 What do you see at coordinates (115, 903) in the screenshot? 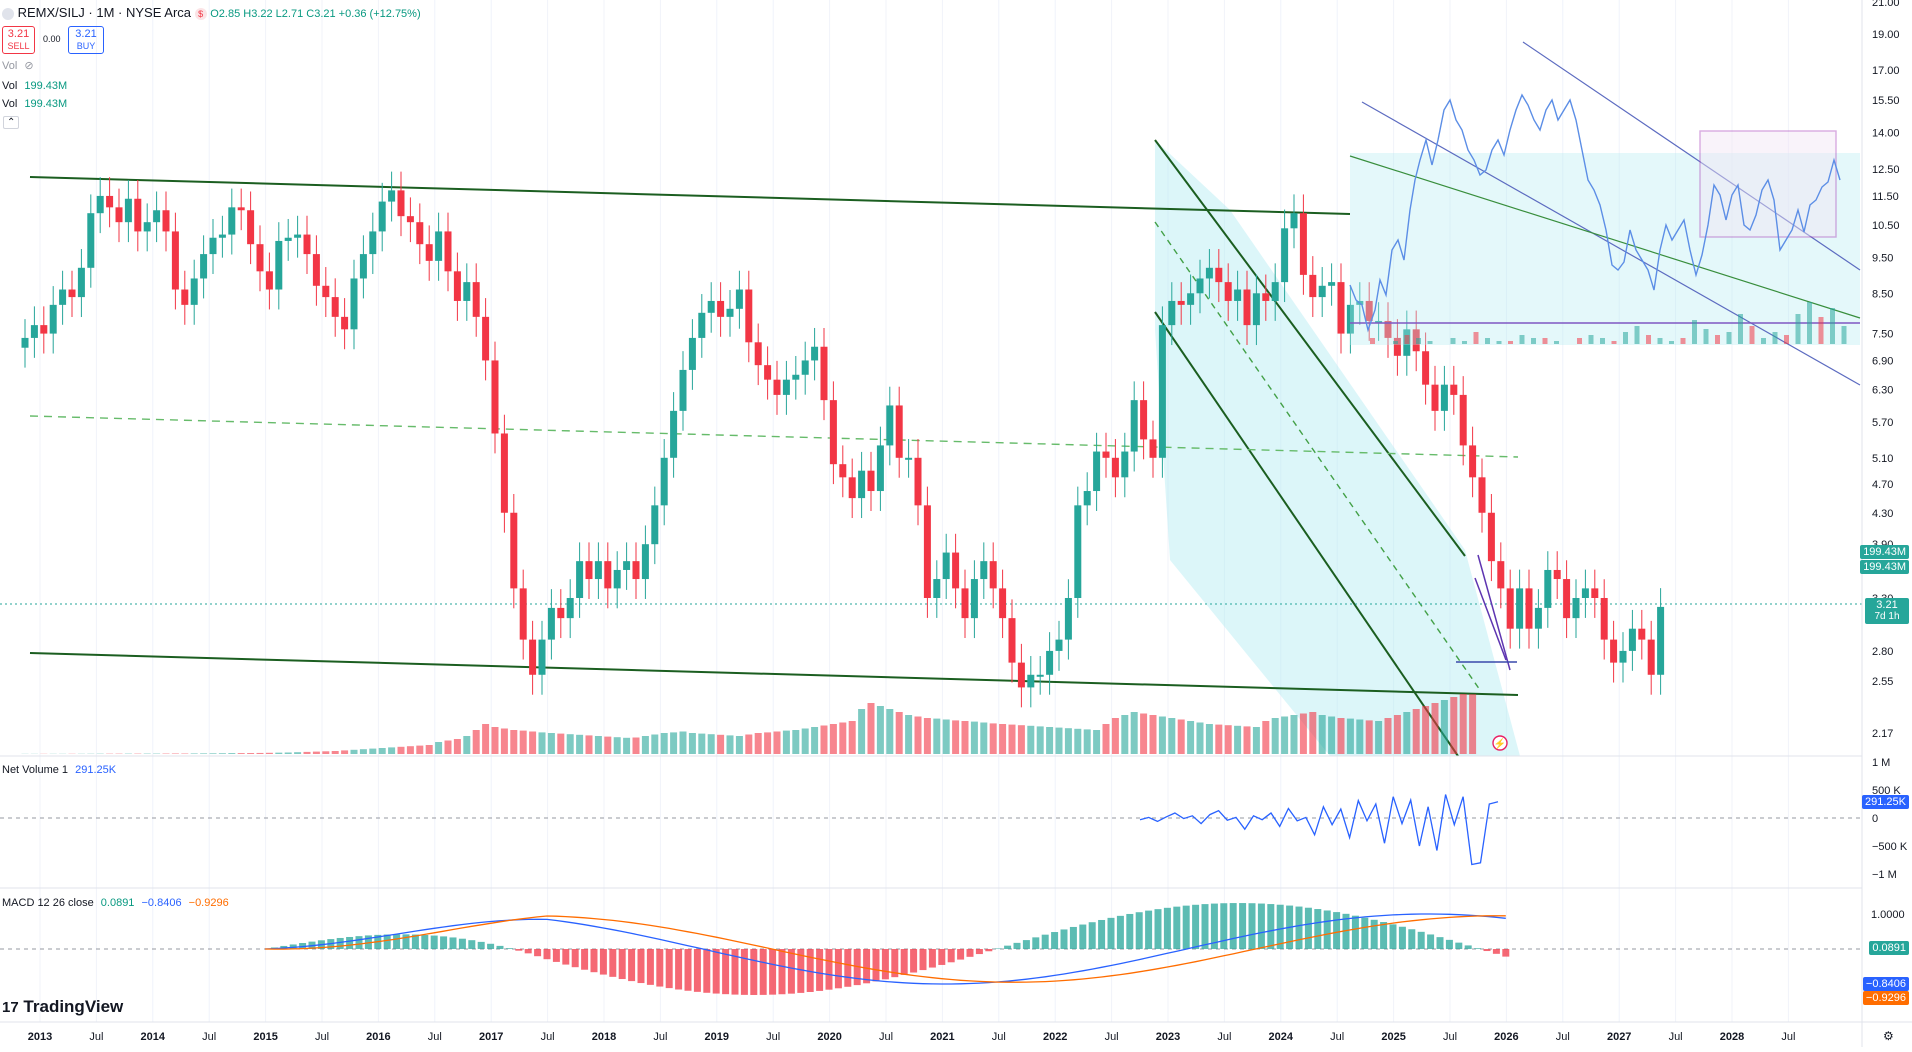
I see `macd-legend: MACD 12 26 close 0.0891 −0.8406 −0.9296` at bounding box center [115, 903].